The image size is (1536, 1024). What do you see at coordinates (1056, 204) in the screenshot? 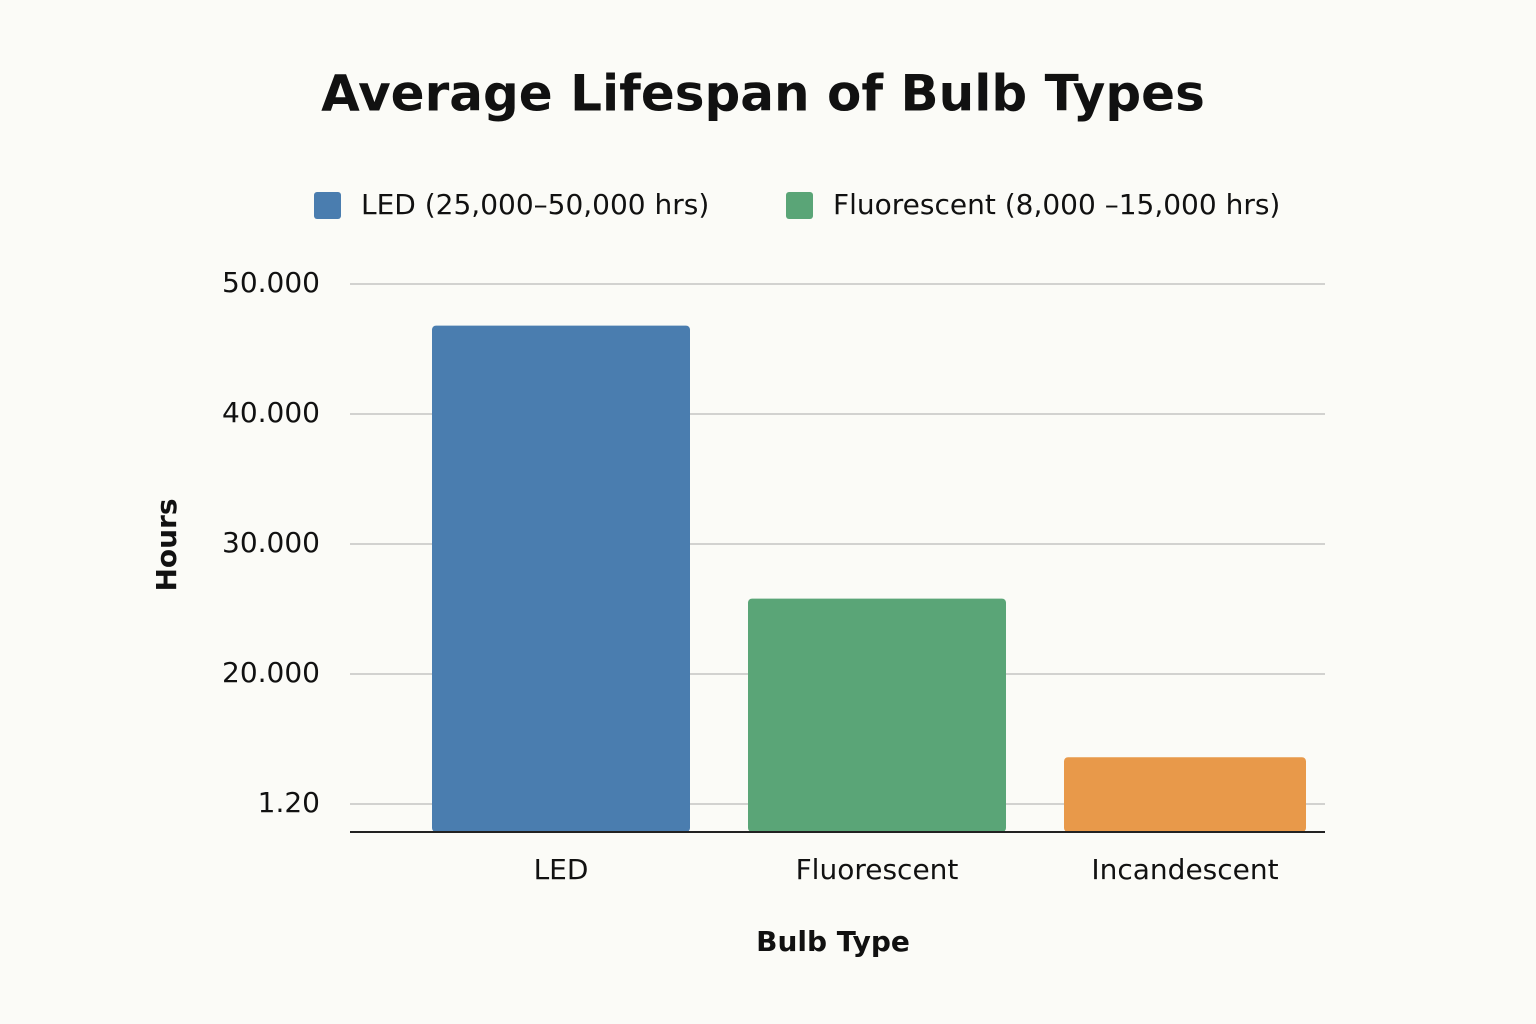
I see `legend-label: Fluorescent (8,000 –15,000 hrs)` at bounding box center [1056, 204].